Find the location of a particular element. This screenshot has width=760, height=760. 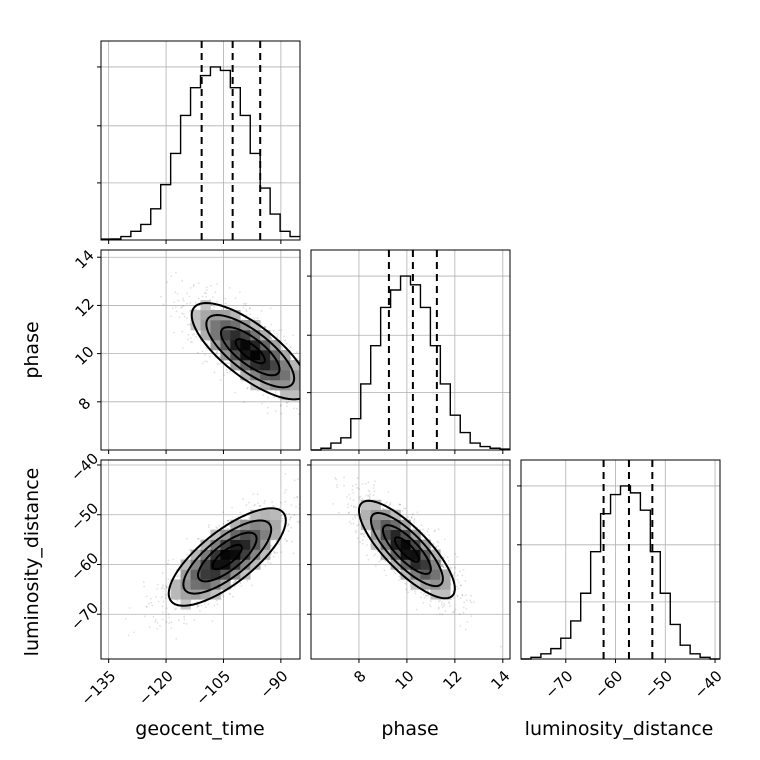

contours-geocent_time-luminosity_distance is located at coordinates (227, 557).